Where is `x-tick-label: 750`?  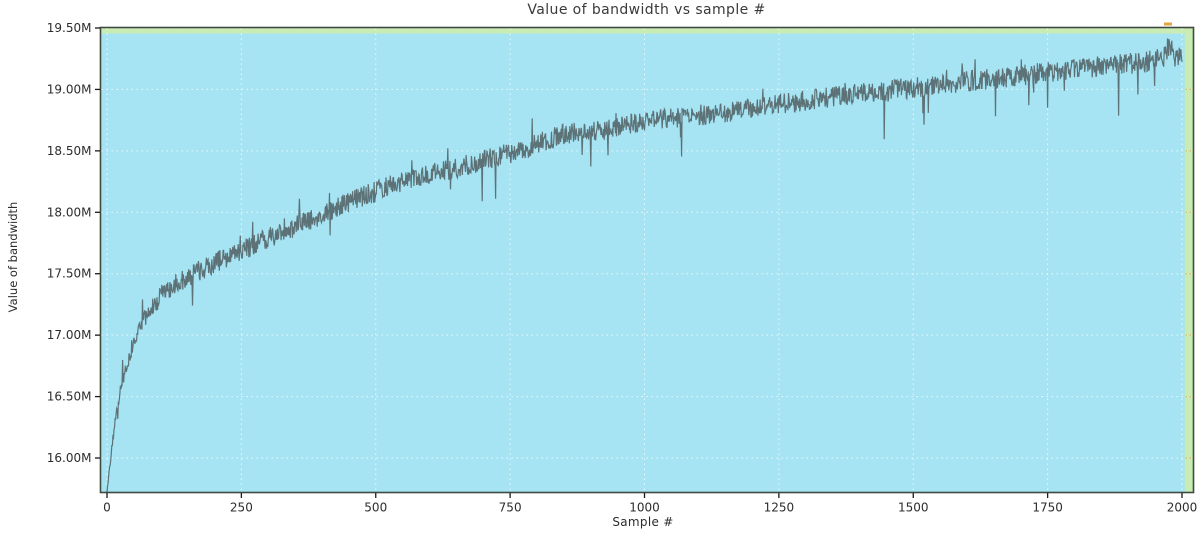
x-tick-label: 750 is located at coordinates (510, 508).